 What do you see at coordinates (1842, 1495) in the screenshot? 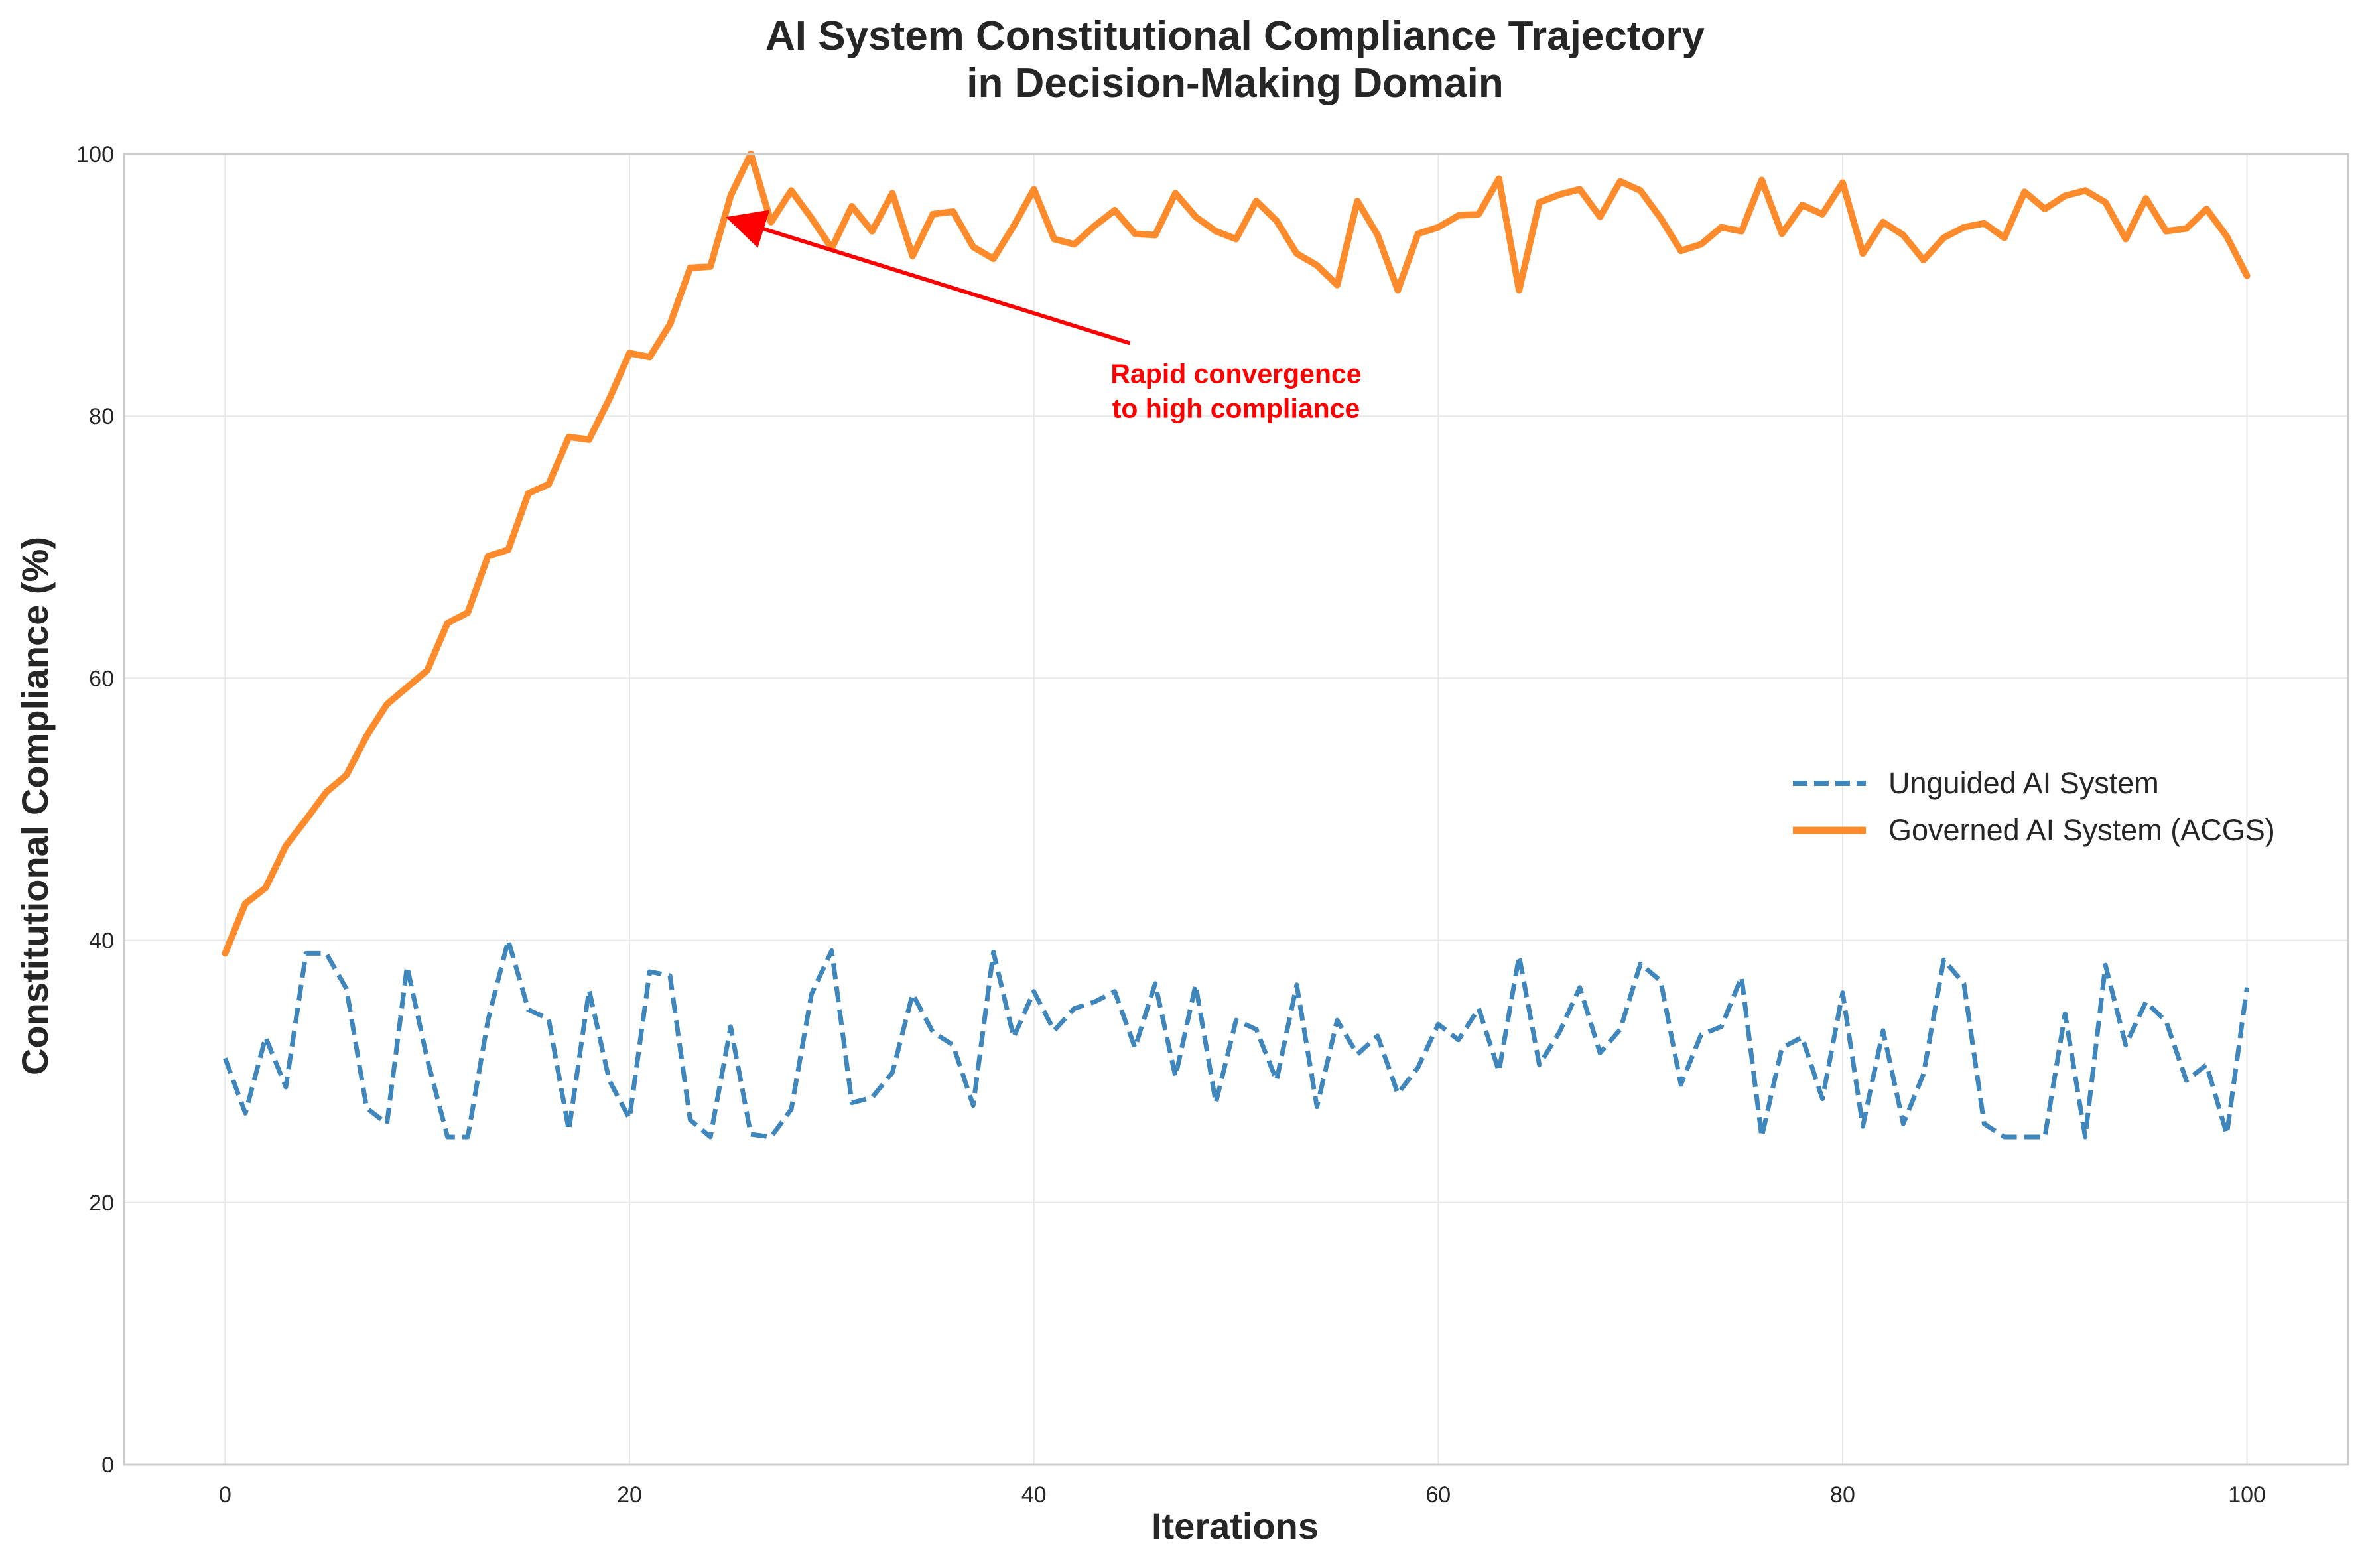
I see `x-tick-label: 80` at bounding box center [1842, 1495].